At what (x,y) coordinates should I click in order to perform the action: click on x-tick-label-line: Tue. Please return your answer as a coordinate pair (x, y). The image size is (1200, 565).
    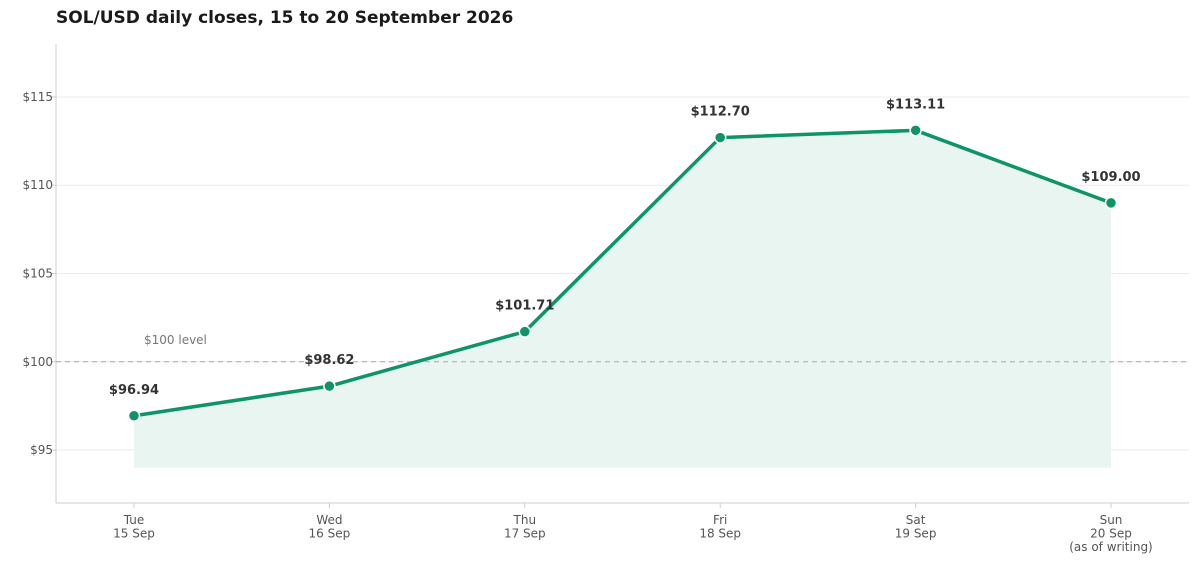
    Looking at the image, I should click on (134, 520).